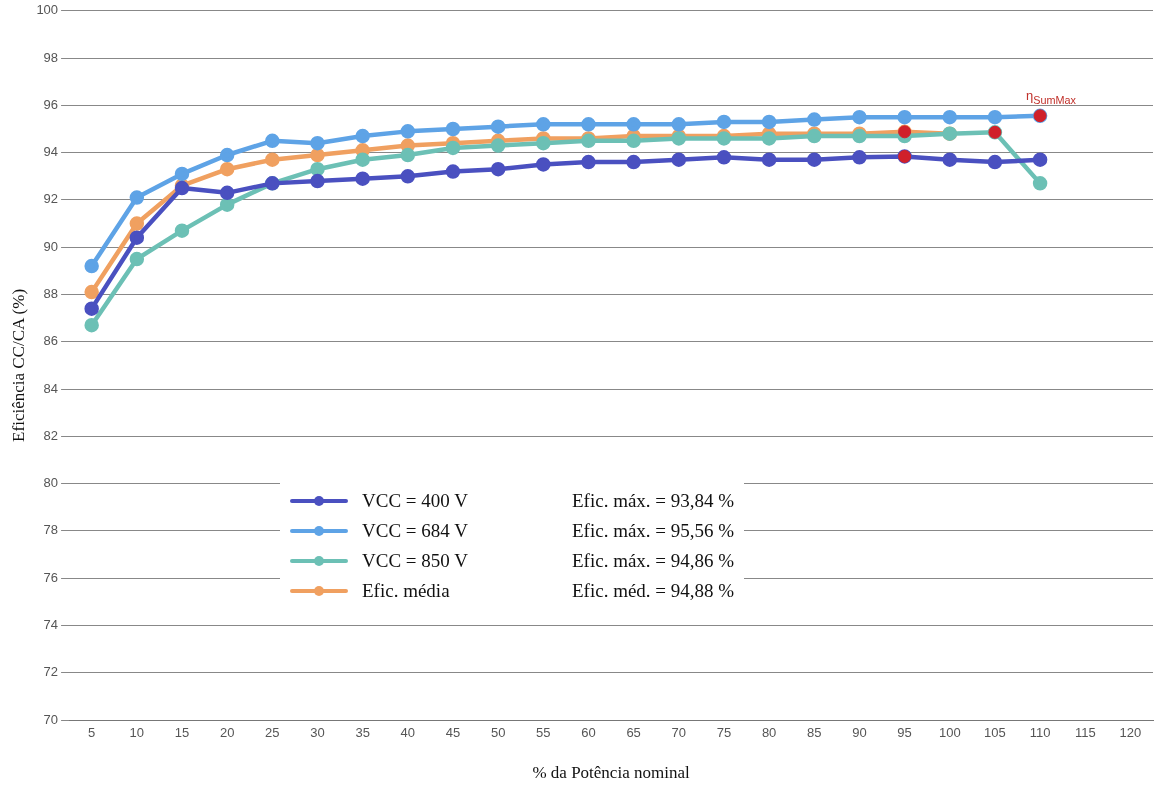 This screenshot has width=1163, height=793. Describe the element at coordinates (814, 733) in the screenshot. I see `x-tick-label: 85` at that location.